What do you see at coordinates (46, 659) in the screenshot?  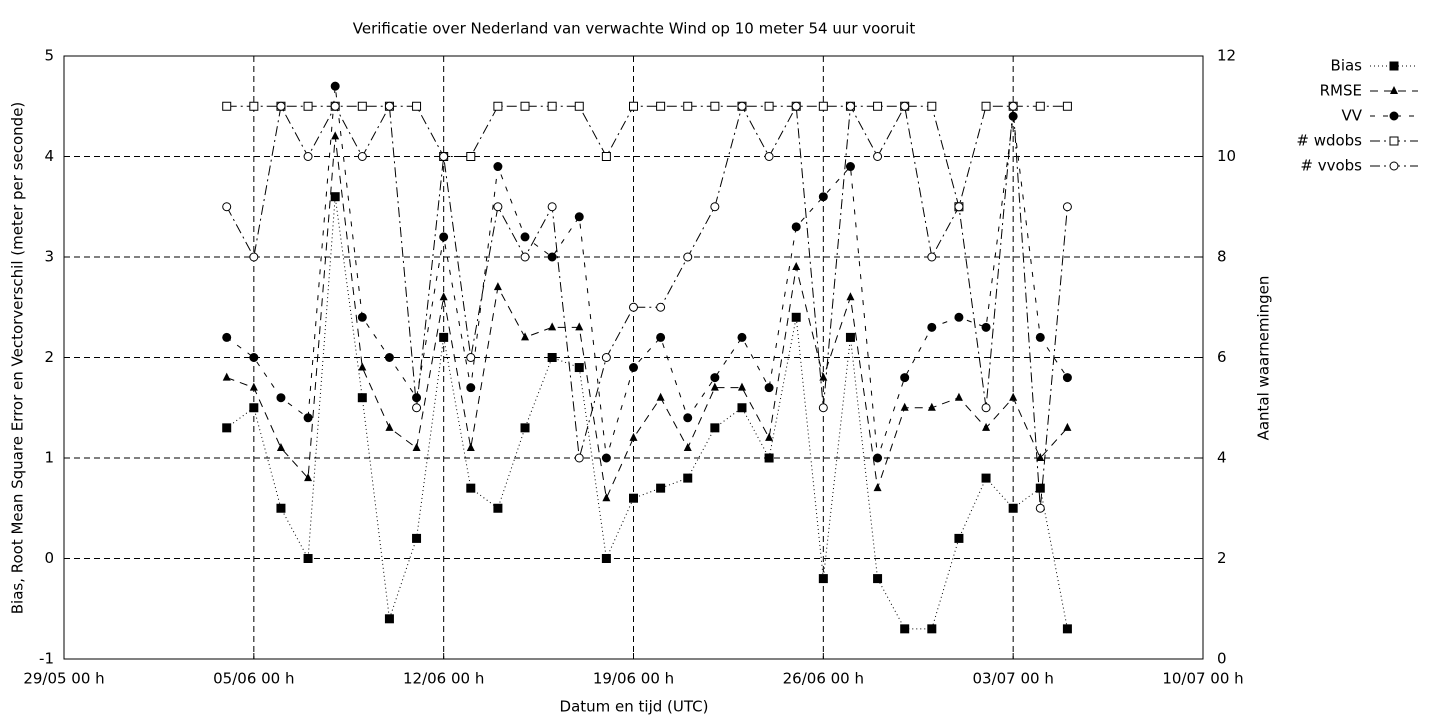 I see `y-tick-label: -1` at bounding box center [46, 659].